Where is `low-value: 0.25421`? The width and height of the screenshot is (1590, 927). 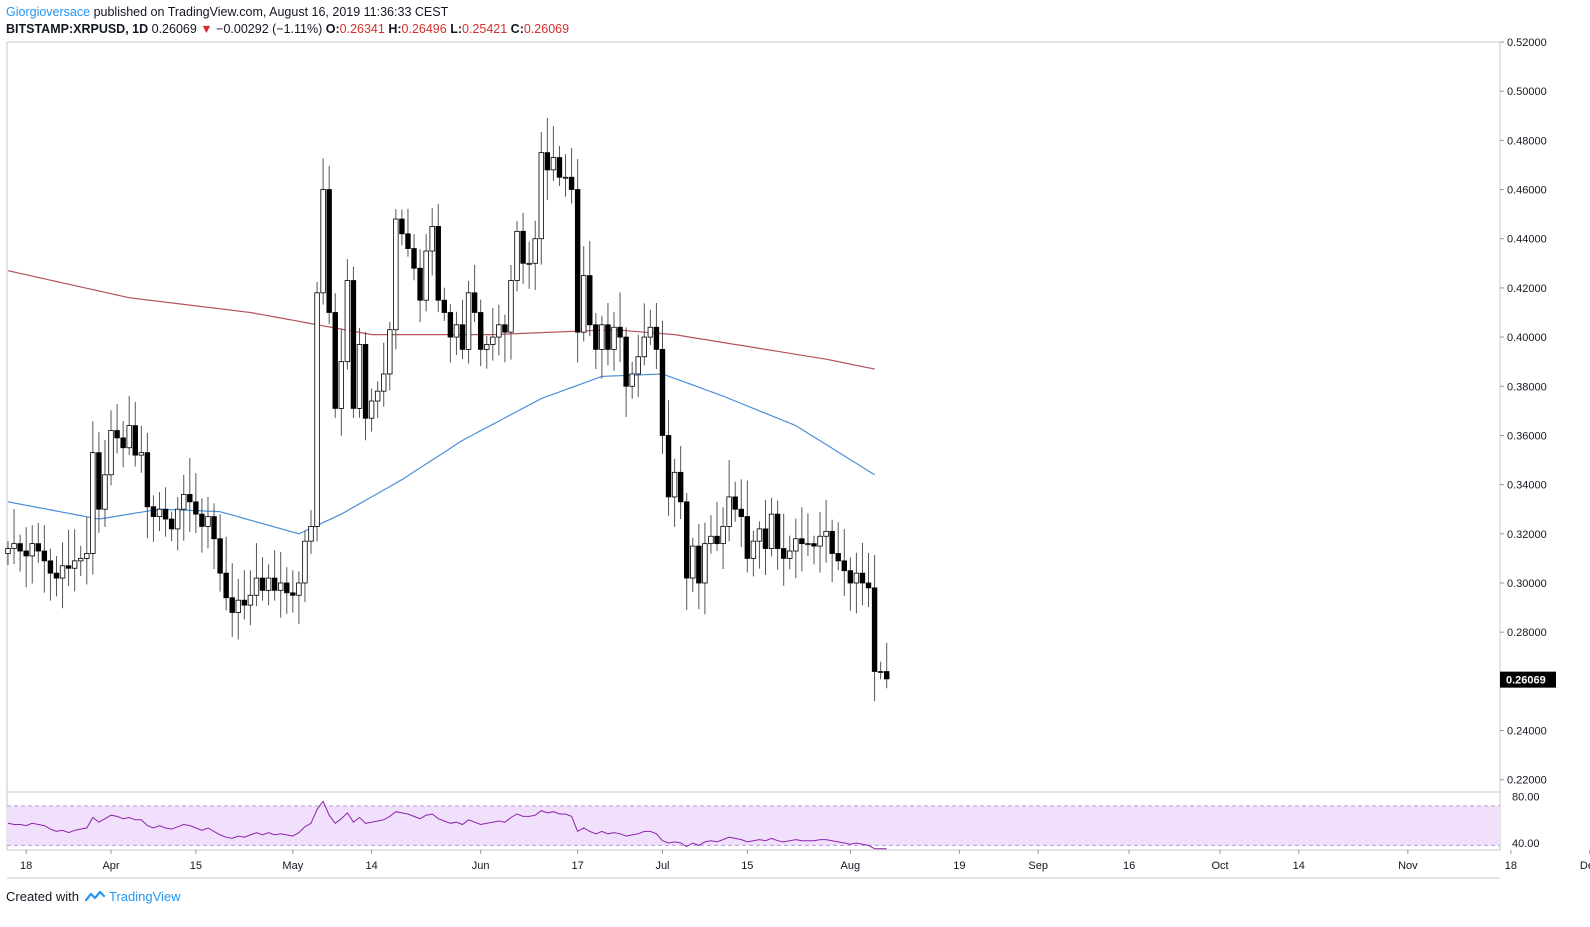
low-value: 0.25421 is located at coordinates (485, 29).